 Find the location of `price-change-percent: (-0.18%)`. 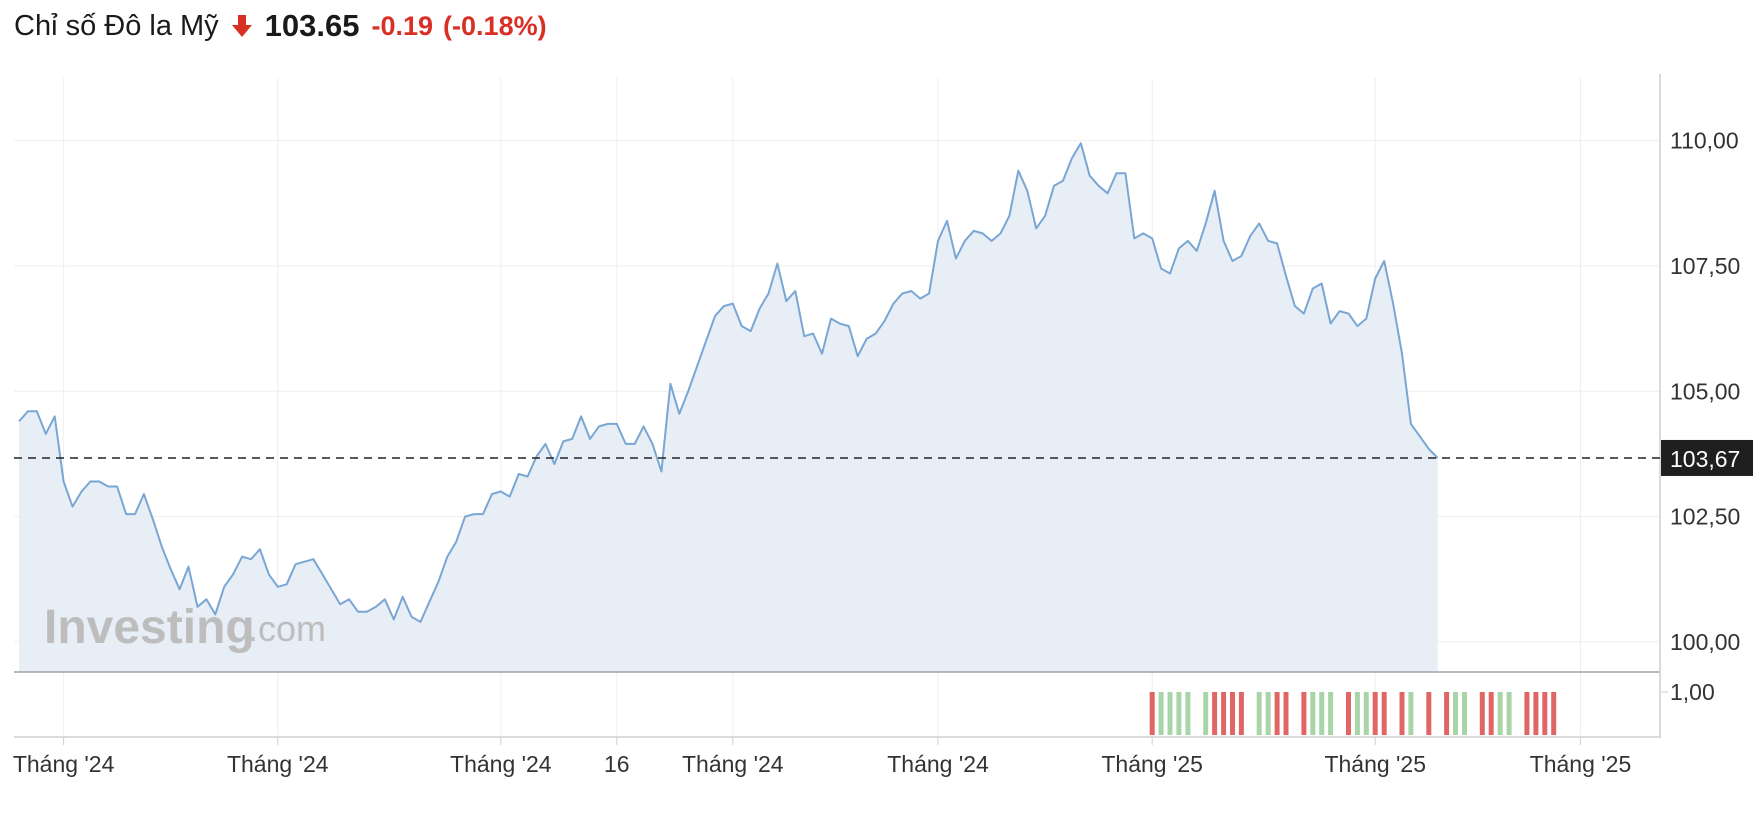

price-change-percent: (-0.18%) is located at coordinates (495, 25).